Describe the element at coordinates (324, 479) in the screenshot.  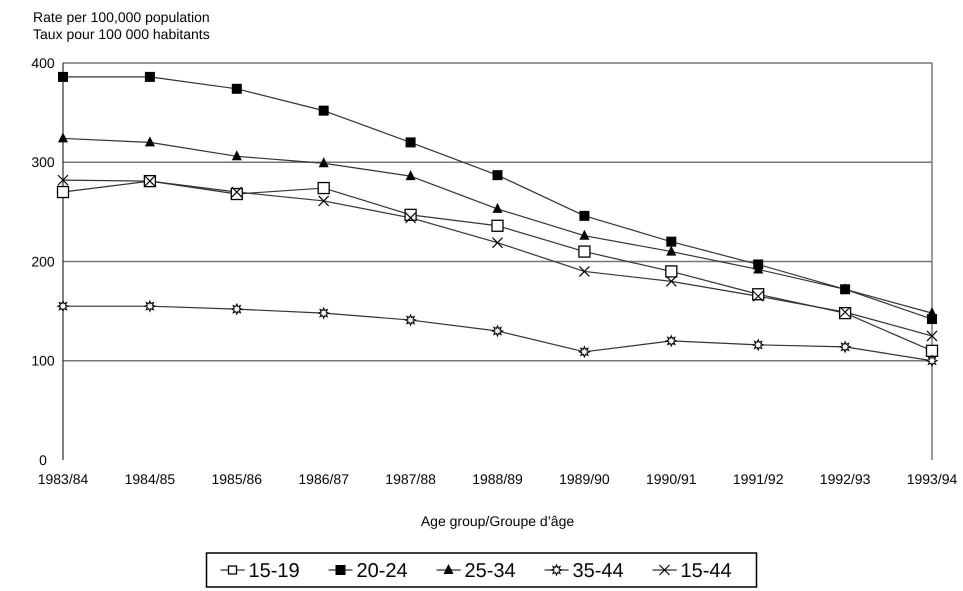
I see `x-tick-label: 1986/87` at that location.